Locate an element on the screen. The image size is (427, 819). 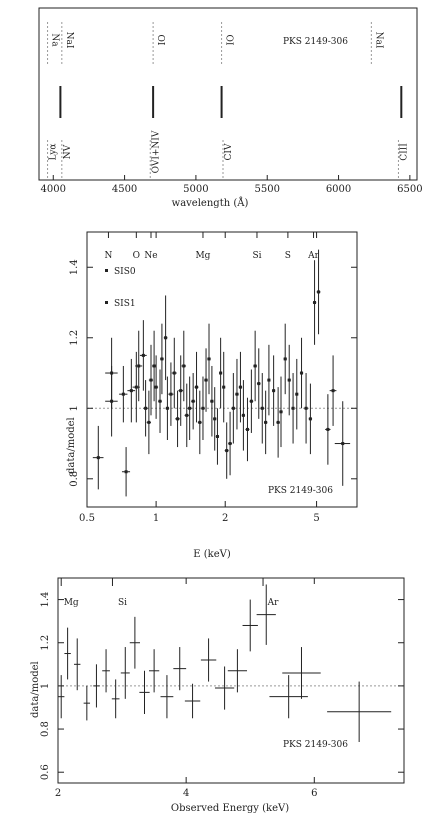
bottom-line-label: OVI+NIV is located at coordinates (156, 151).